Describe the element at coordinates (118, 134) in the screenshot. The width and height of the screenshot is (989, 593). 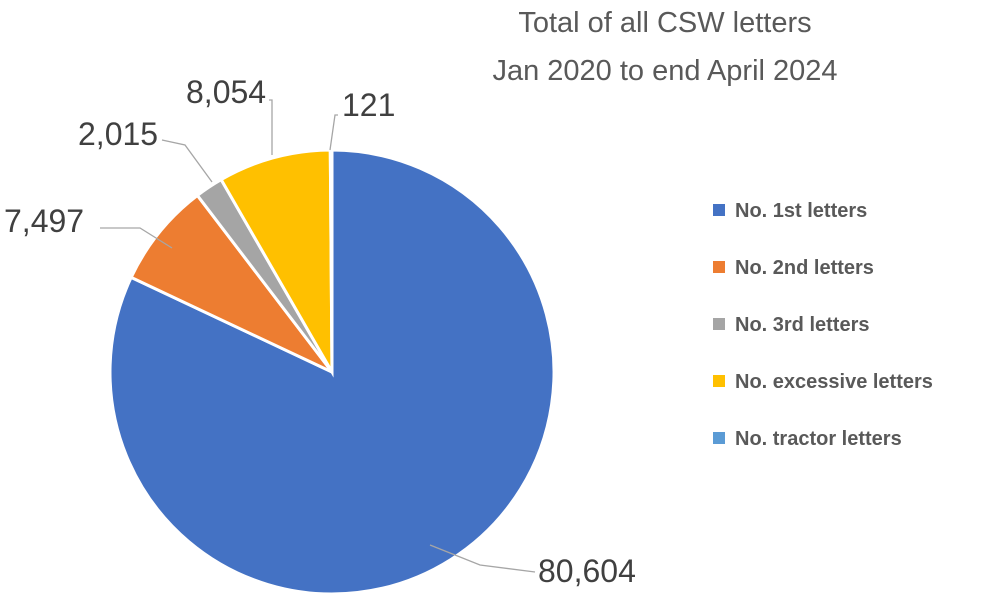
I see `data-label-no-3rd-letters: 2,015` at that location.